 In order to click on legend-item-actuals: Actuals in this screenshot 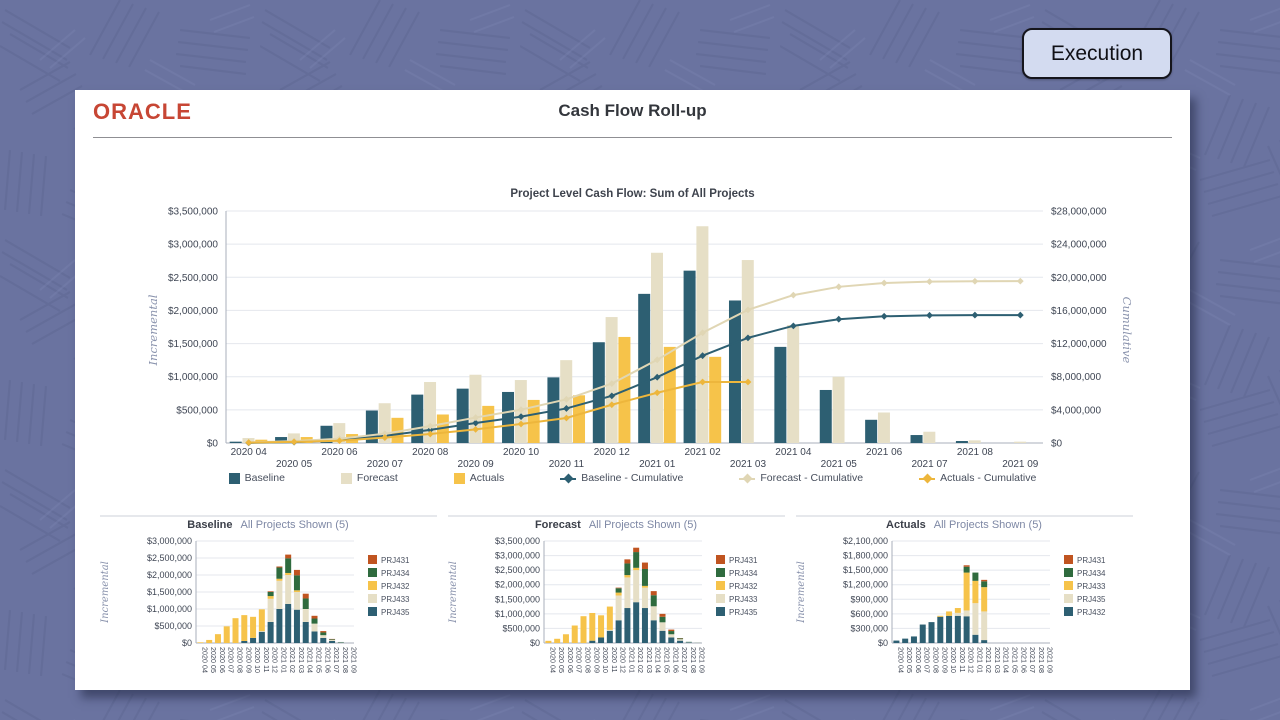, I will do `click(478, 478)`.